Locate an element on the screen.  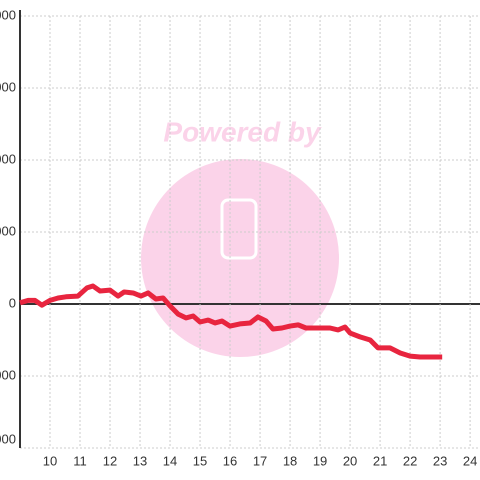
x-tick-label: 14 is located at coordinates (170, 460).